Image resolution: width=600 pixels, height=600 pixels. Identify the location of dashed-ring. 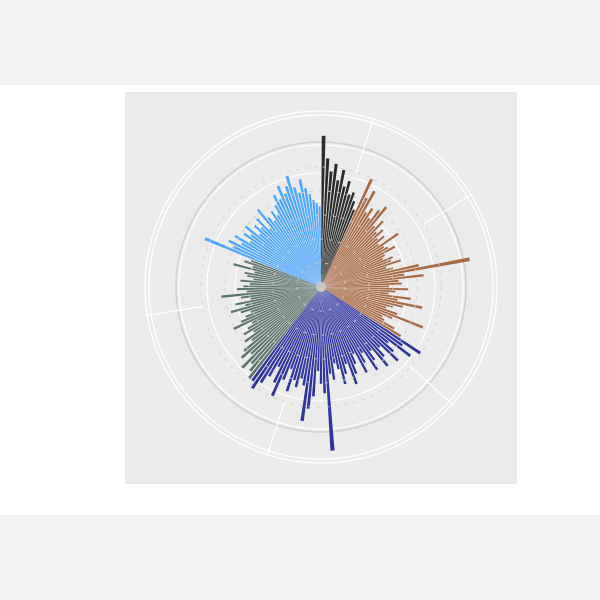
(321, 287).